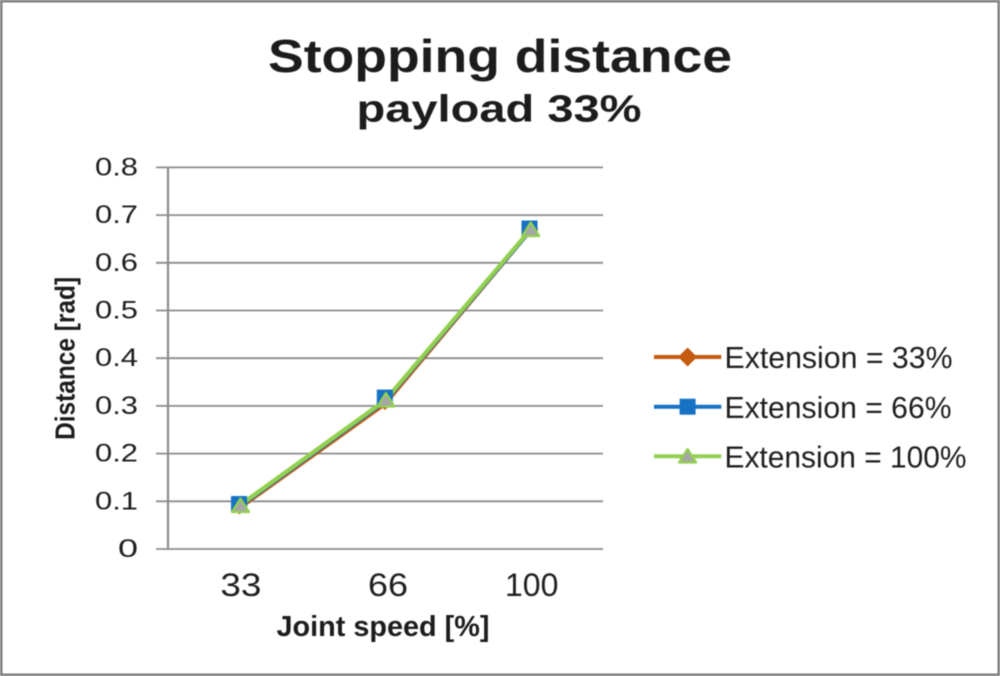 The width and height of the screenshot is (1000, 676). Describe the element at coordinates (388, 585) in the screenshot. I see `svg-text: 66` at that location.